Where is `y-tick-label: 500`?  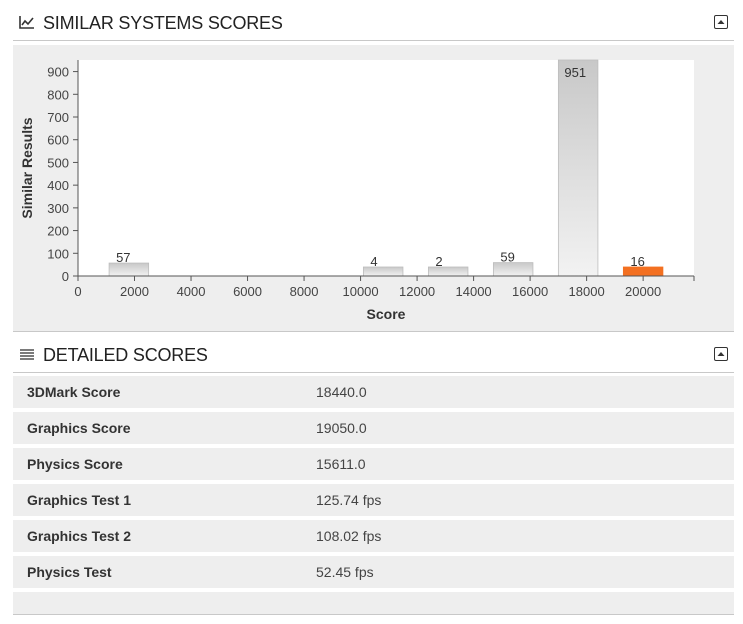
y-tick-label: 500 is located at coordinates (58, 162).